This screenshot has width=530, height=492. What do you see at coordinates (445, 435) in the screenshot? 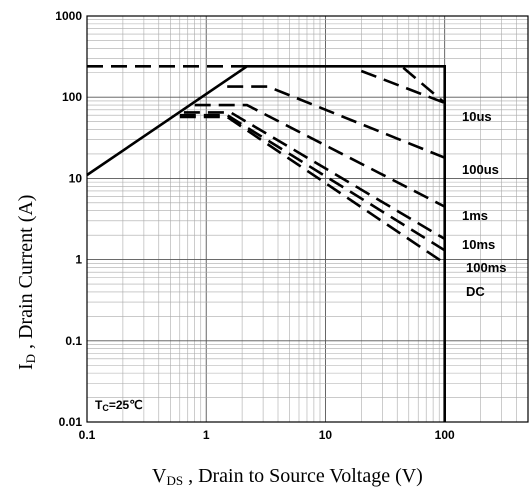
I see `x-tick-label: 100` at bounding box center [445, 435].